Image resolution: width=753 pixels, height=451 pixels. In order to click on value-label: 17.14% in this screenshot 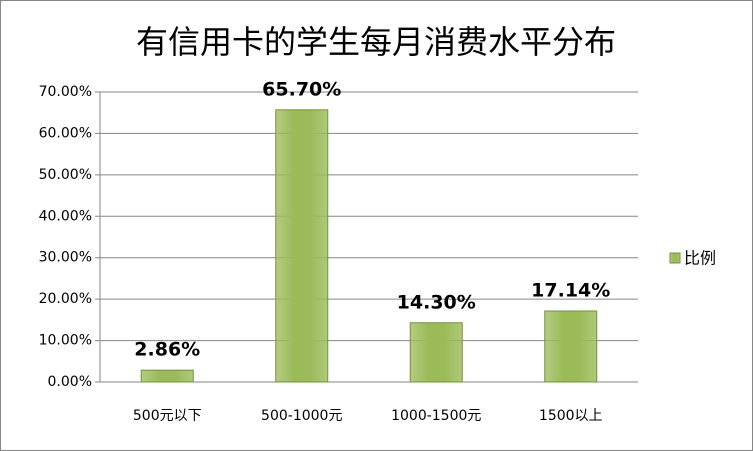, I will do `click(570, 290)`.